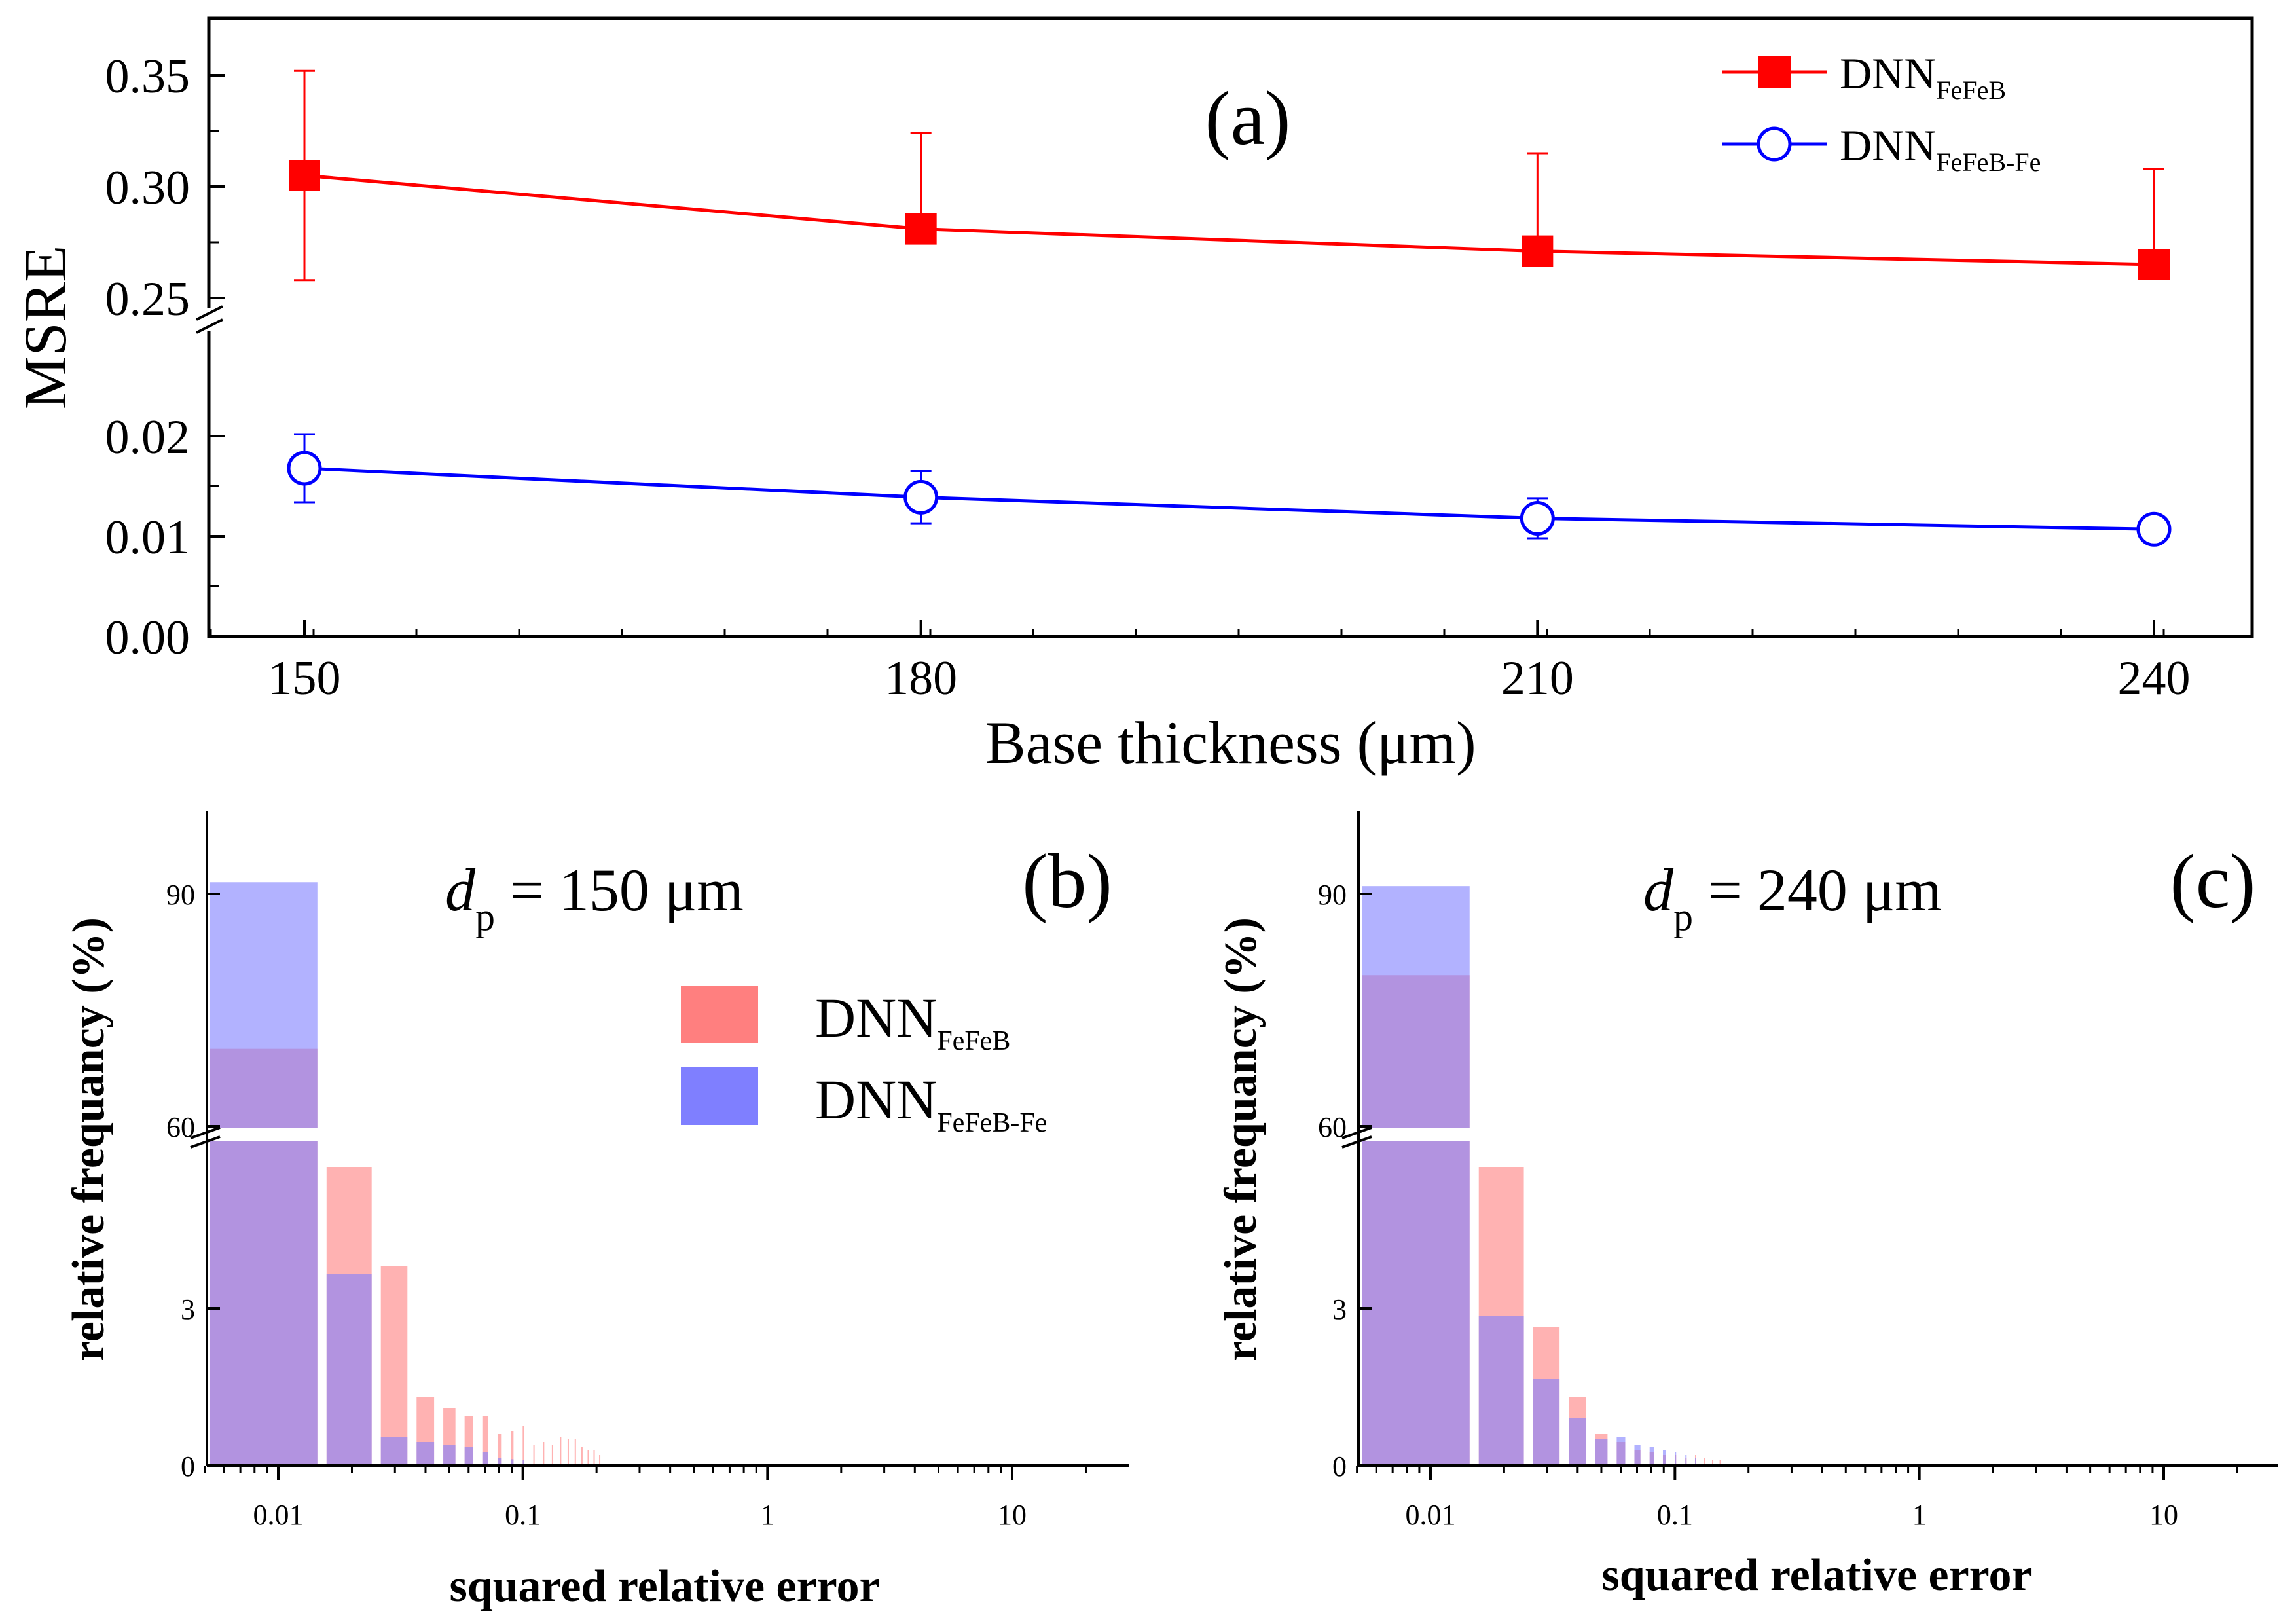  Describe the element at coordinates (1537, 678) in the screenshot. I see `x-tick-label: 210` at that location.